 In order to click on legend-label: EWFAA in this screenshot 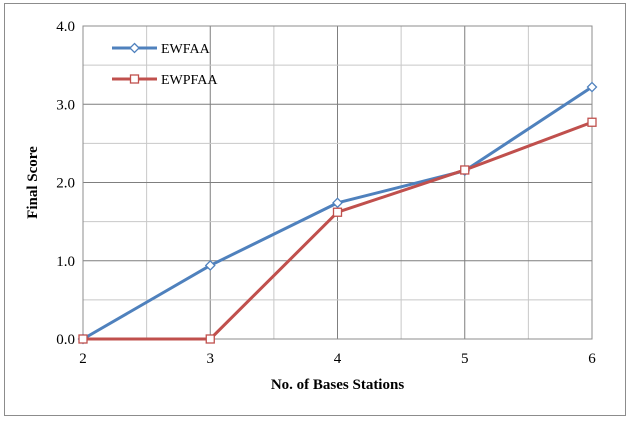, I will do `click(186, 49)`.